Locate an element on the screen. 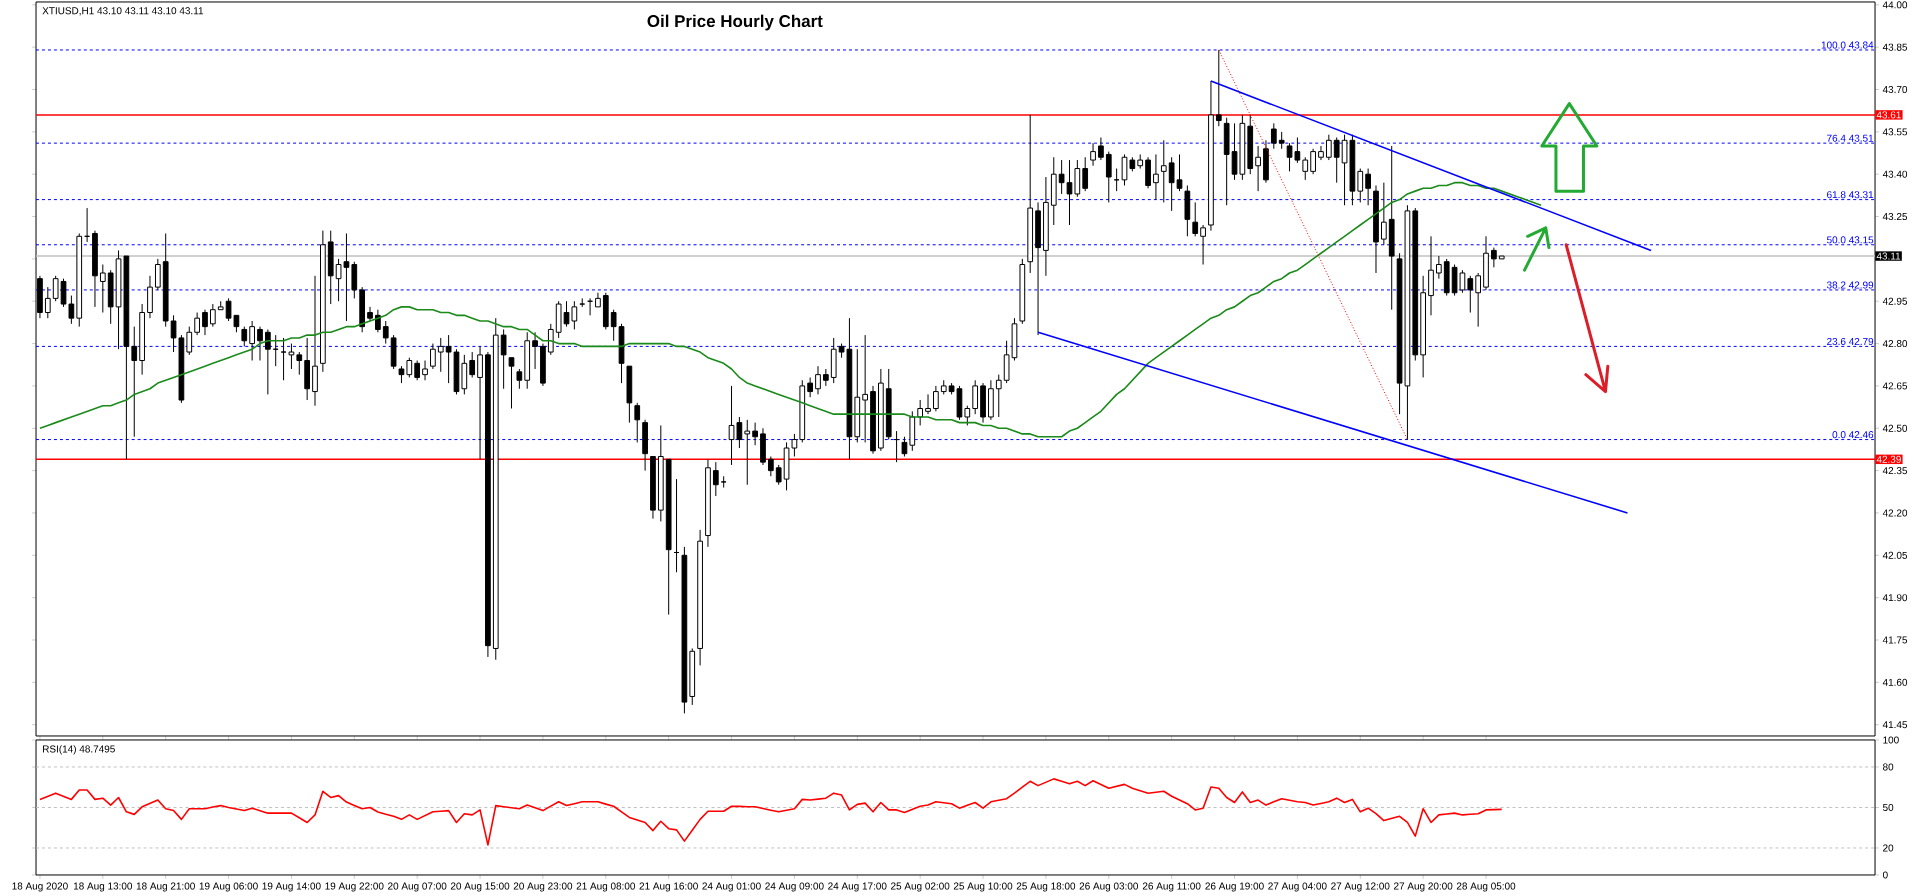 The width and height of the screenshot is (1916, 896). y-tick-label: 41.75 is located at coordinates (1895, 640).